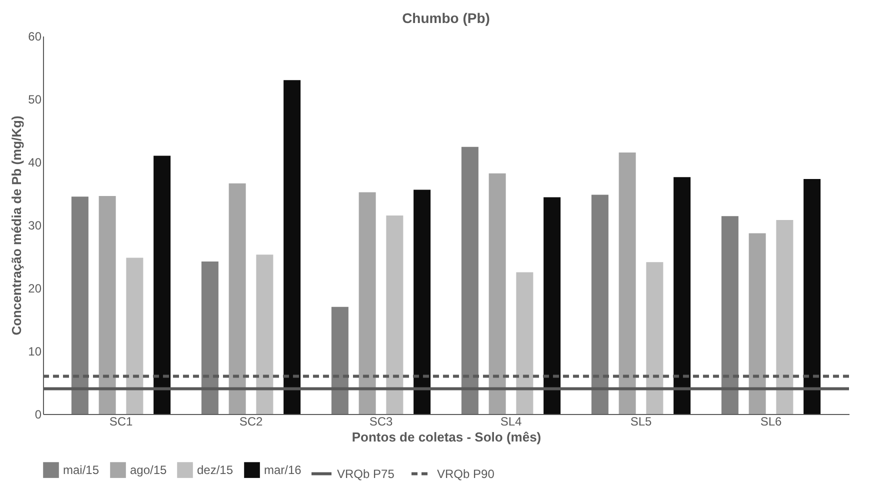  Describe the element at coordinates (35, 37) in the screenshot. I see `y-tick-label: 60` at that location.